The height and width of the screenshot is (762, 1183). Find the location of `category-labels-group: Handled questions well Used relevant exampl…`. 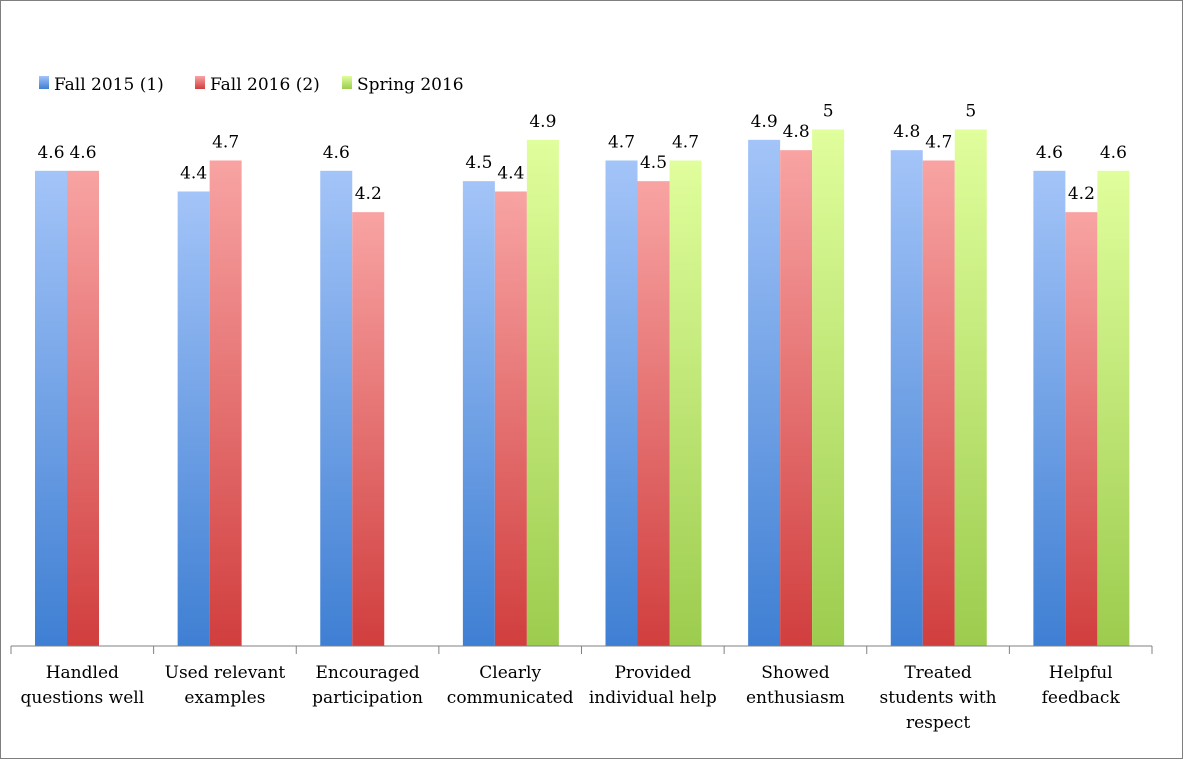

category-labels-group: Handled questions well Used relevant exampl… is located at coordinates (570, 698).